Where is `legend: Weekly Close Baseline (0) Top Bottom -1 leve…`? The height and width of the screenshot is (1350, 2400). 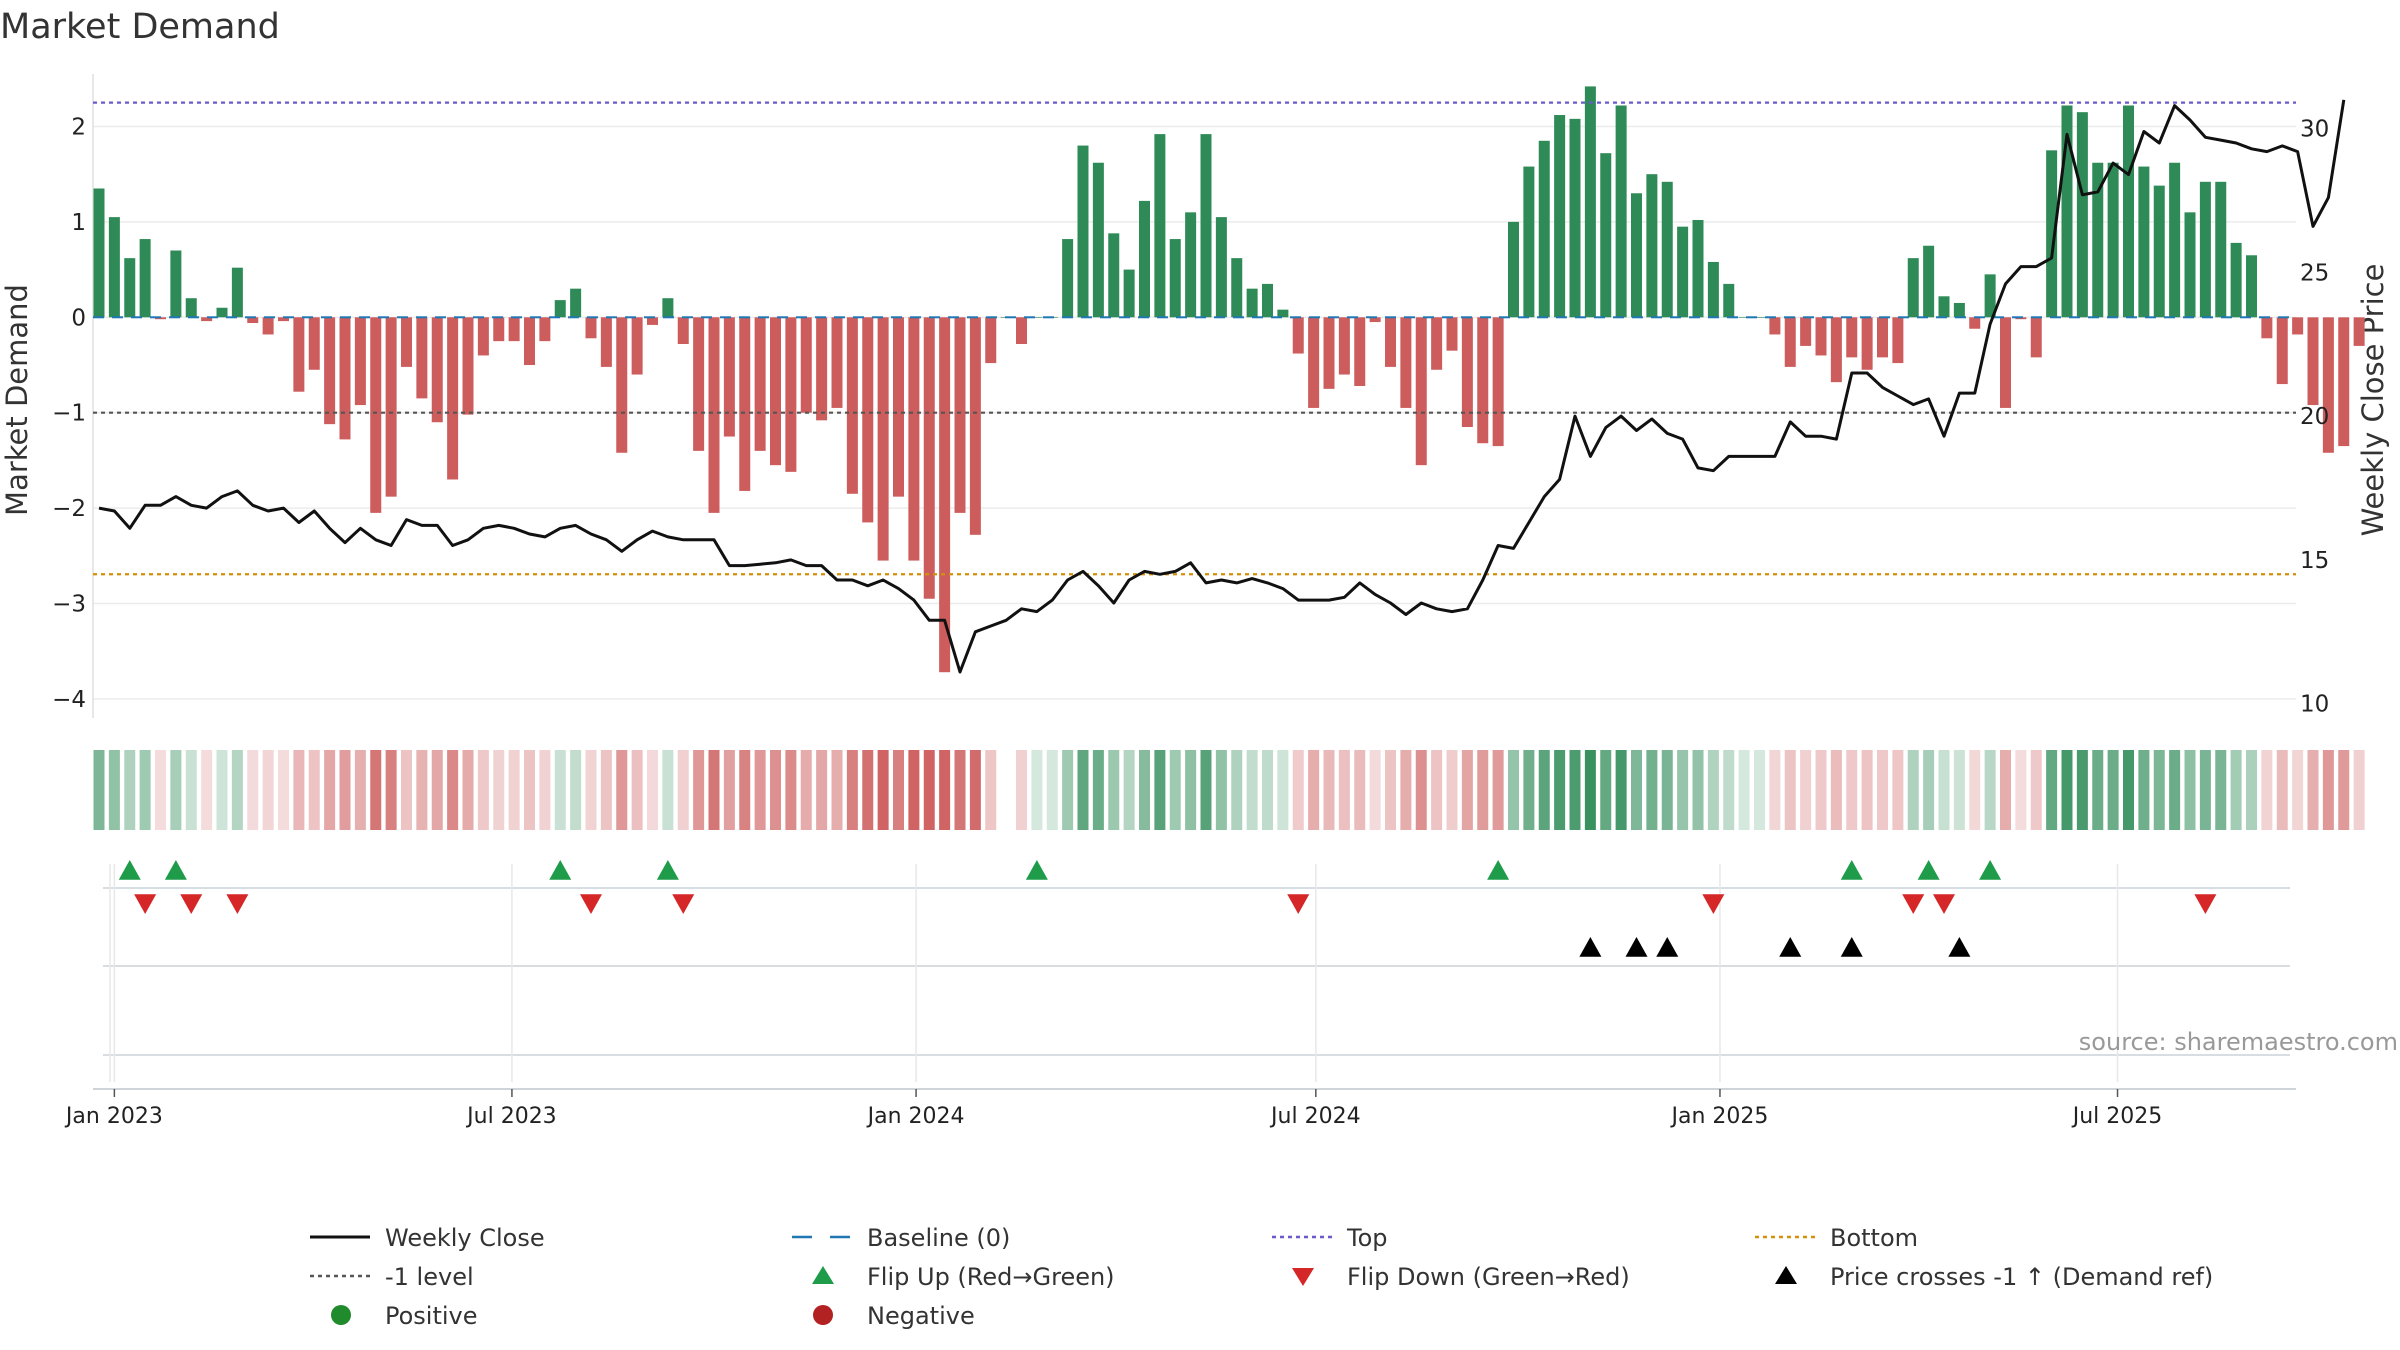 legend: Weekly Close Baseline (0) Top Bottom -1 leve… is located at coordinates (1261, 1277).